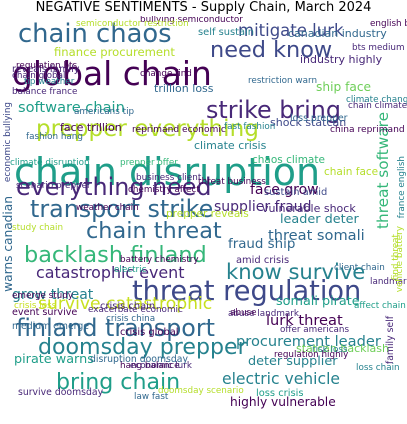 This screenshot has width=407, height=424. I want to click on word-cloud-term: lurk threat, so click(304, 320).